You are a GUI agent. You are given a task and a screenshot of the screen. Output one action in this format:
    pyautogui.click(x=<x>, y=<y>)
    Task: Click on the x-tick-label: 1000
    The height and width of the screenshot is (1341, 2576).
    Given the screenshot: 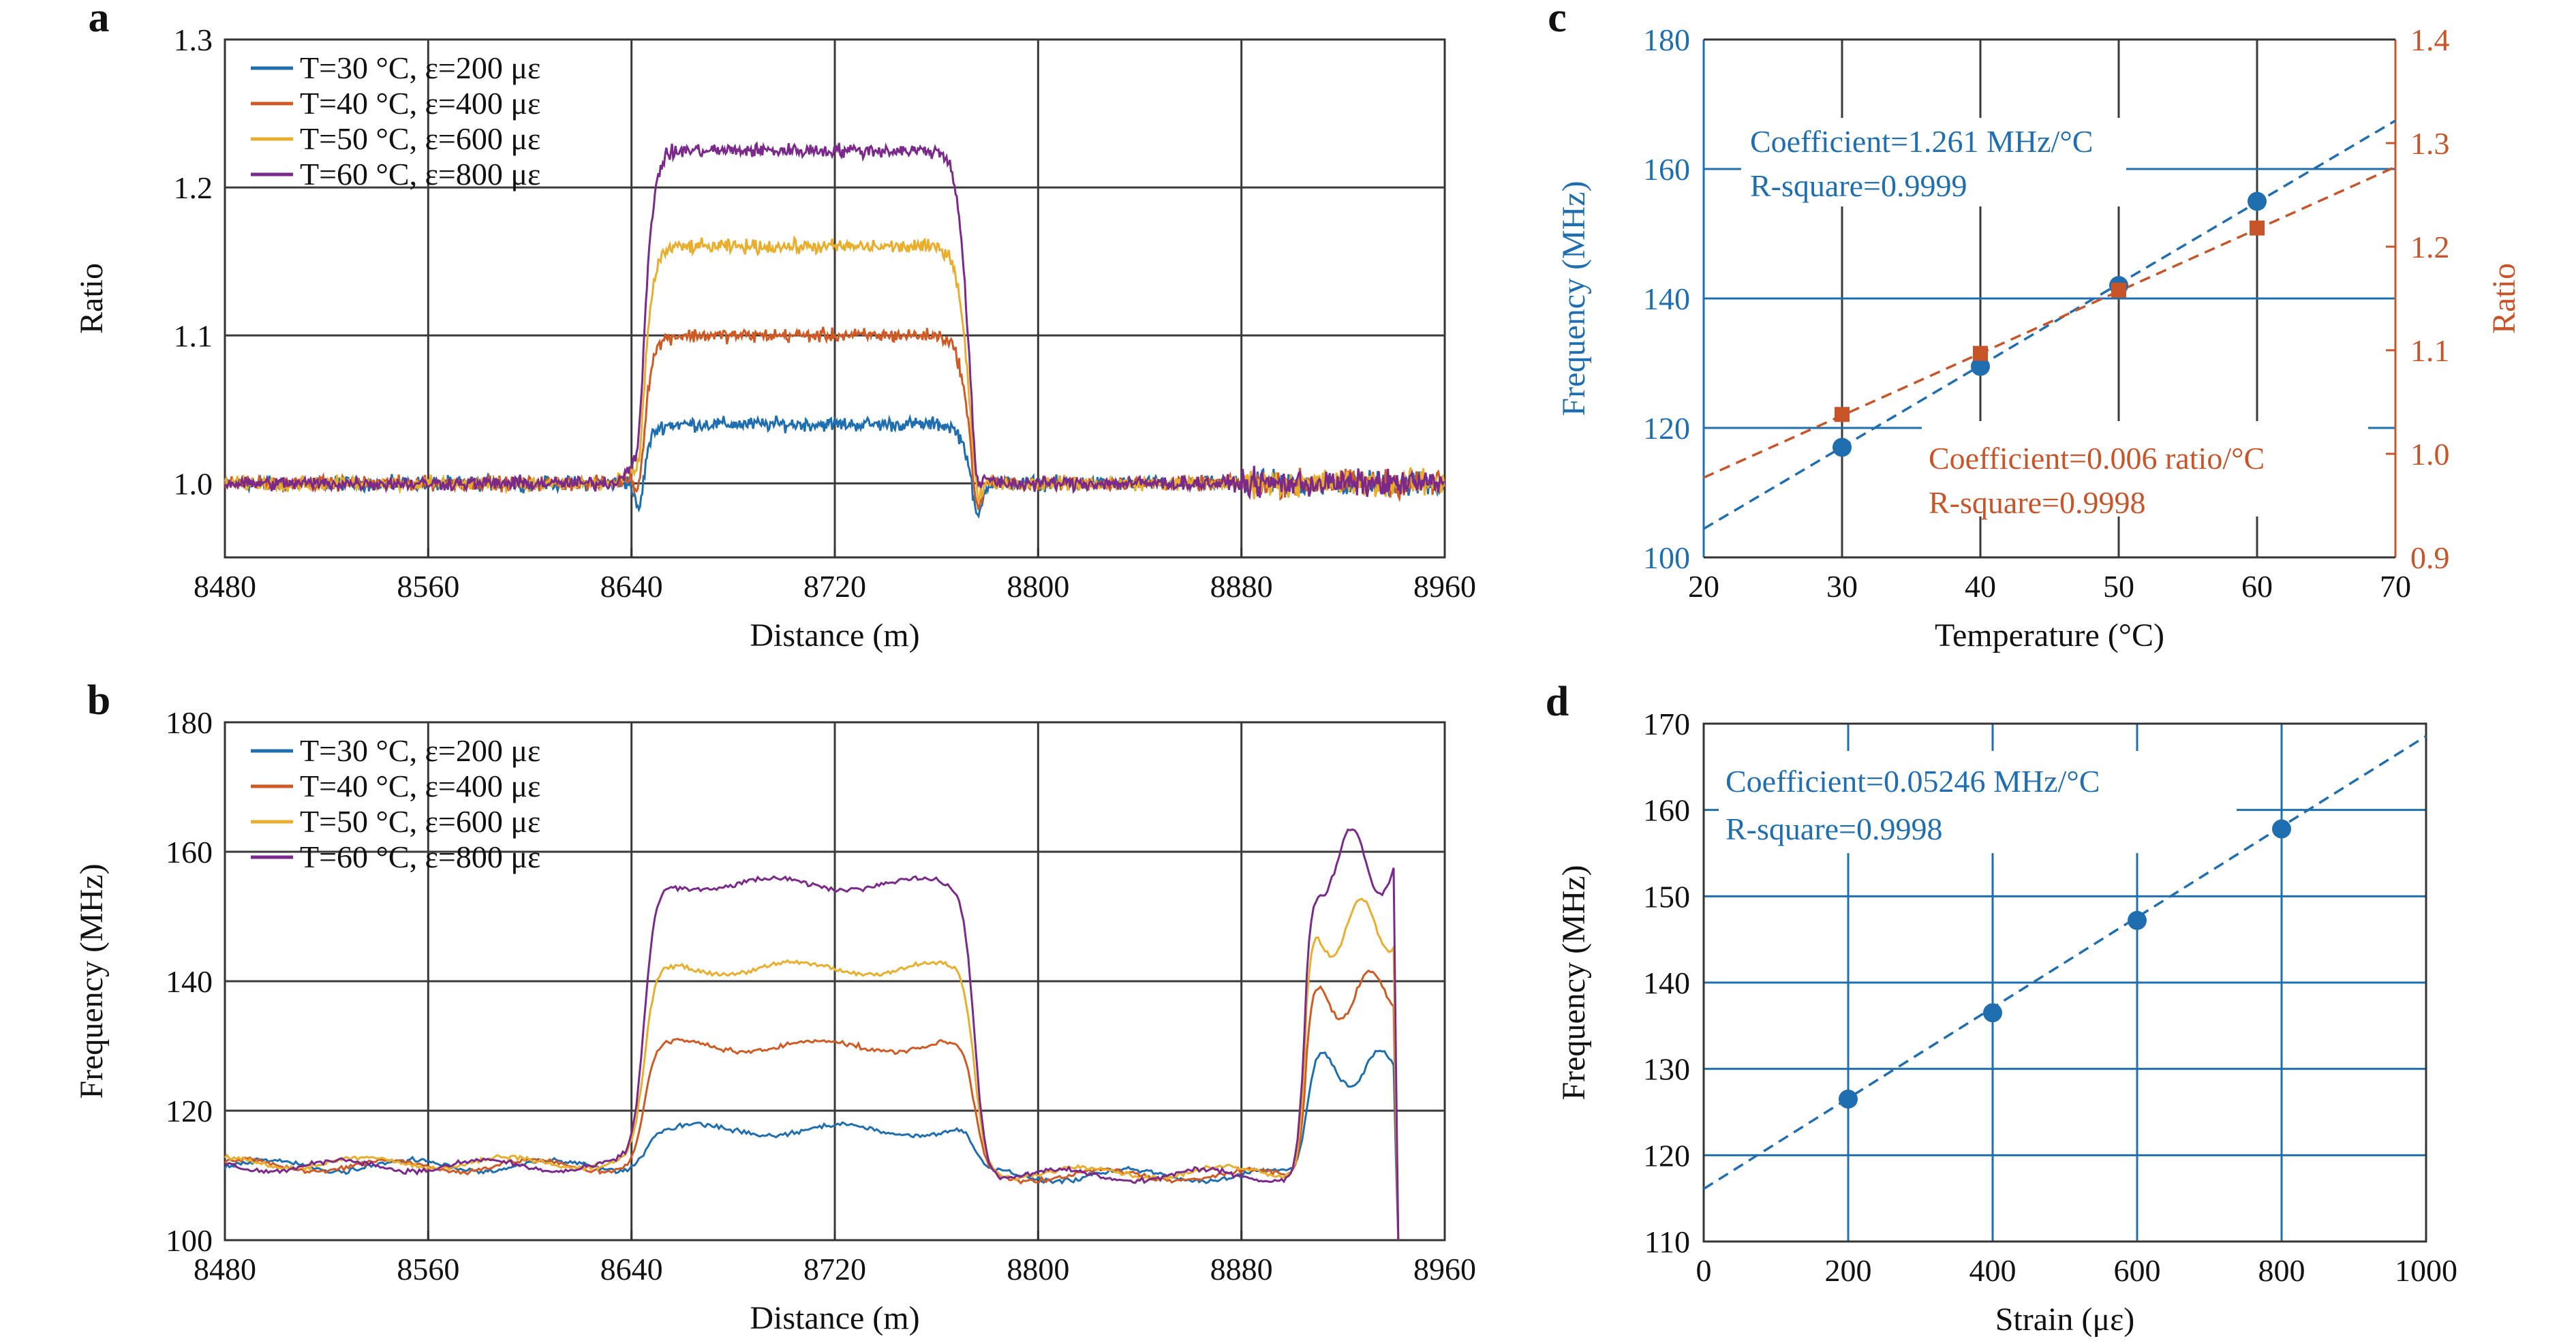 What is the action you would take?
    pyautogui.click(x=2426, y=1270)
    